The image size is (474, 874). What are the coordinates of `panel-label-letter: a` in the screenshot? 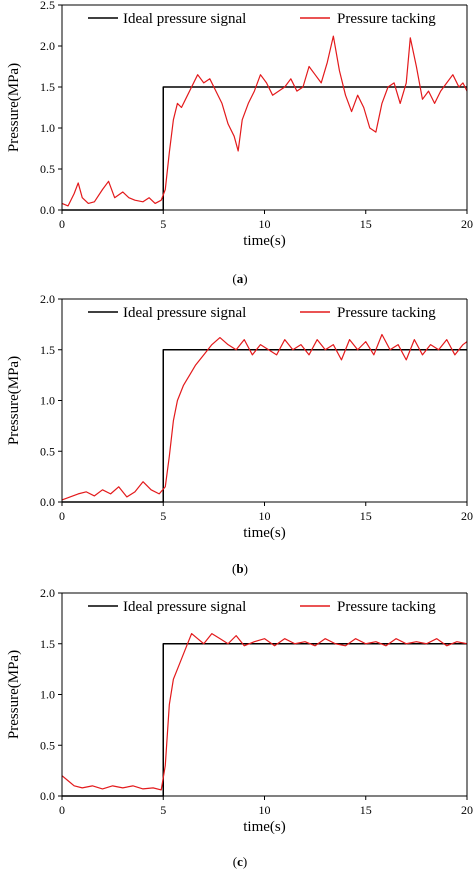 It's located at (240, 278).